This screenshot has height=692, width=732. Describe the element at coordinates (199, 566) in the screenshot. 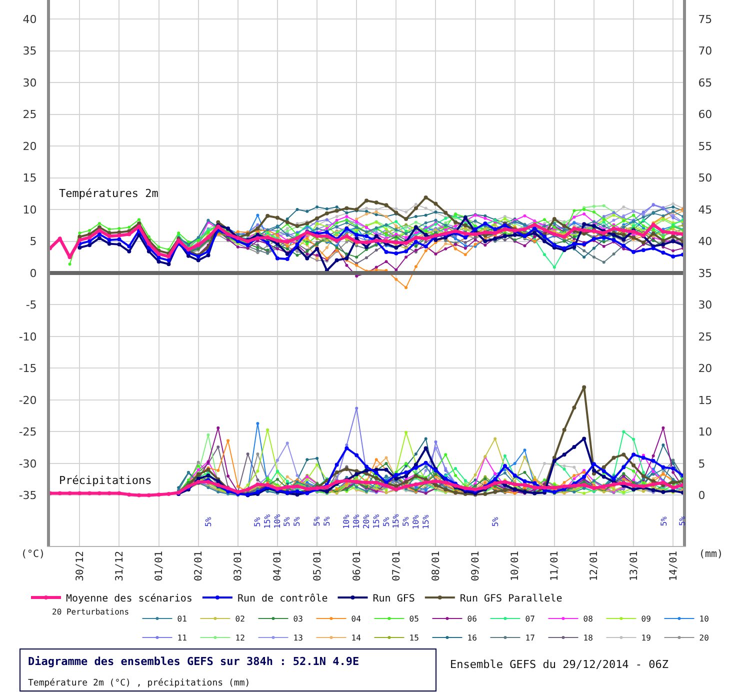

I see `x-tick-label: 02/01` at that location.